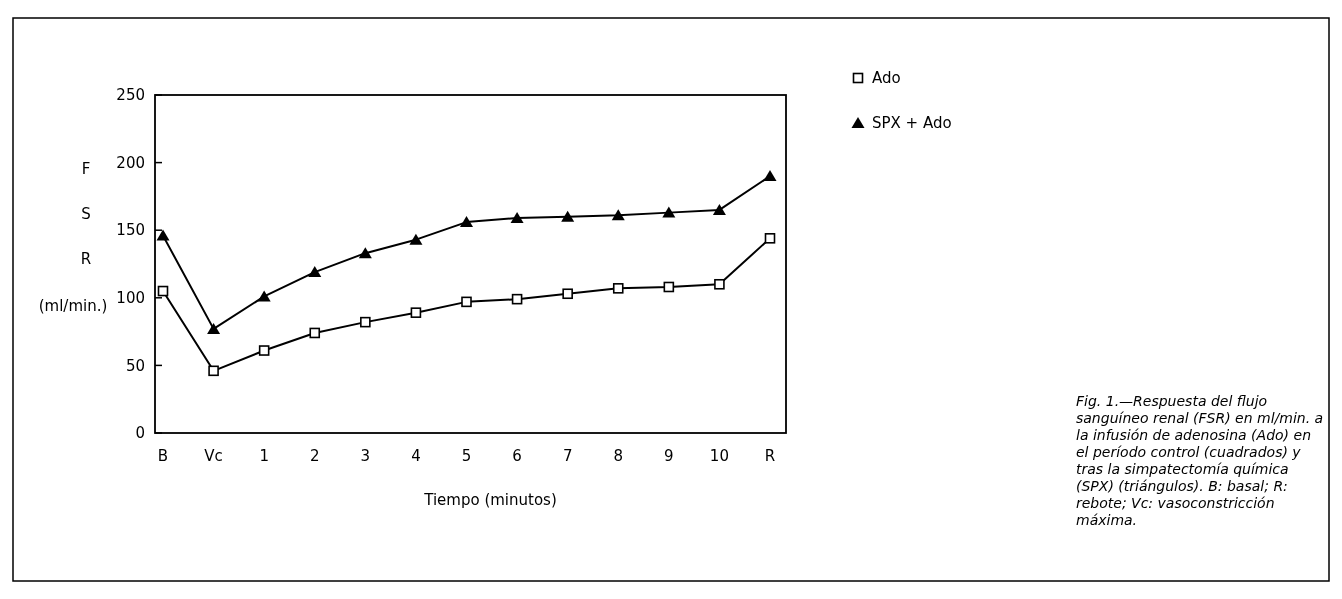  I want to click on caption: Fig. 1.—Respuesta del flujo sanguíneo renal (FSR) en ml/min. a la infusión de adenosina (Ado) en el período control (cuadrados) y tras la simpatectomía química (SPX) (triángulos). B: basal; R: rebote; Vc: vasoconstricción máxima., so click(1200, 460).